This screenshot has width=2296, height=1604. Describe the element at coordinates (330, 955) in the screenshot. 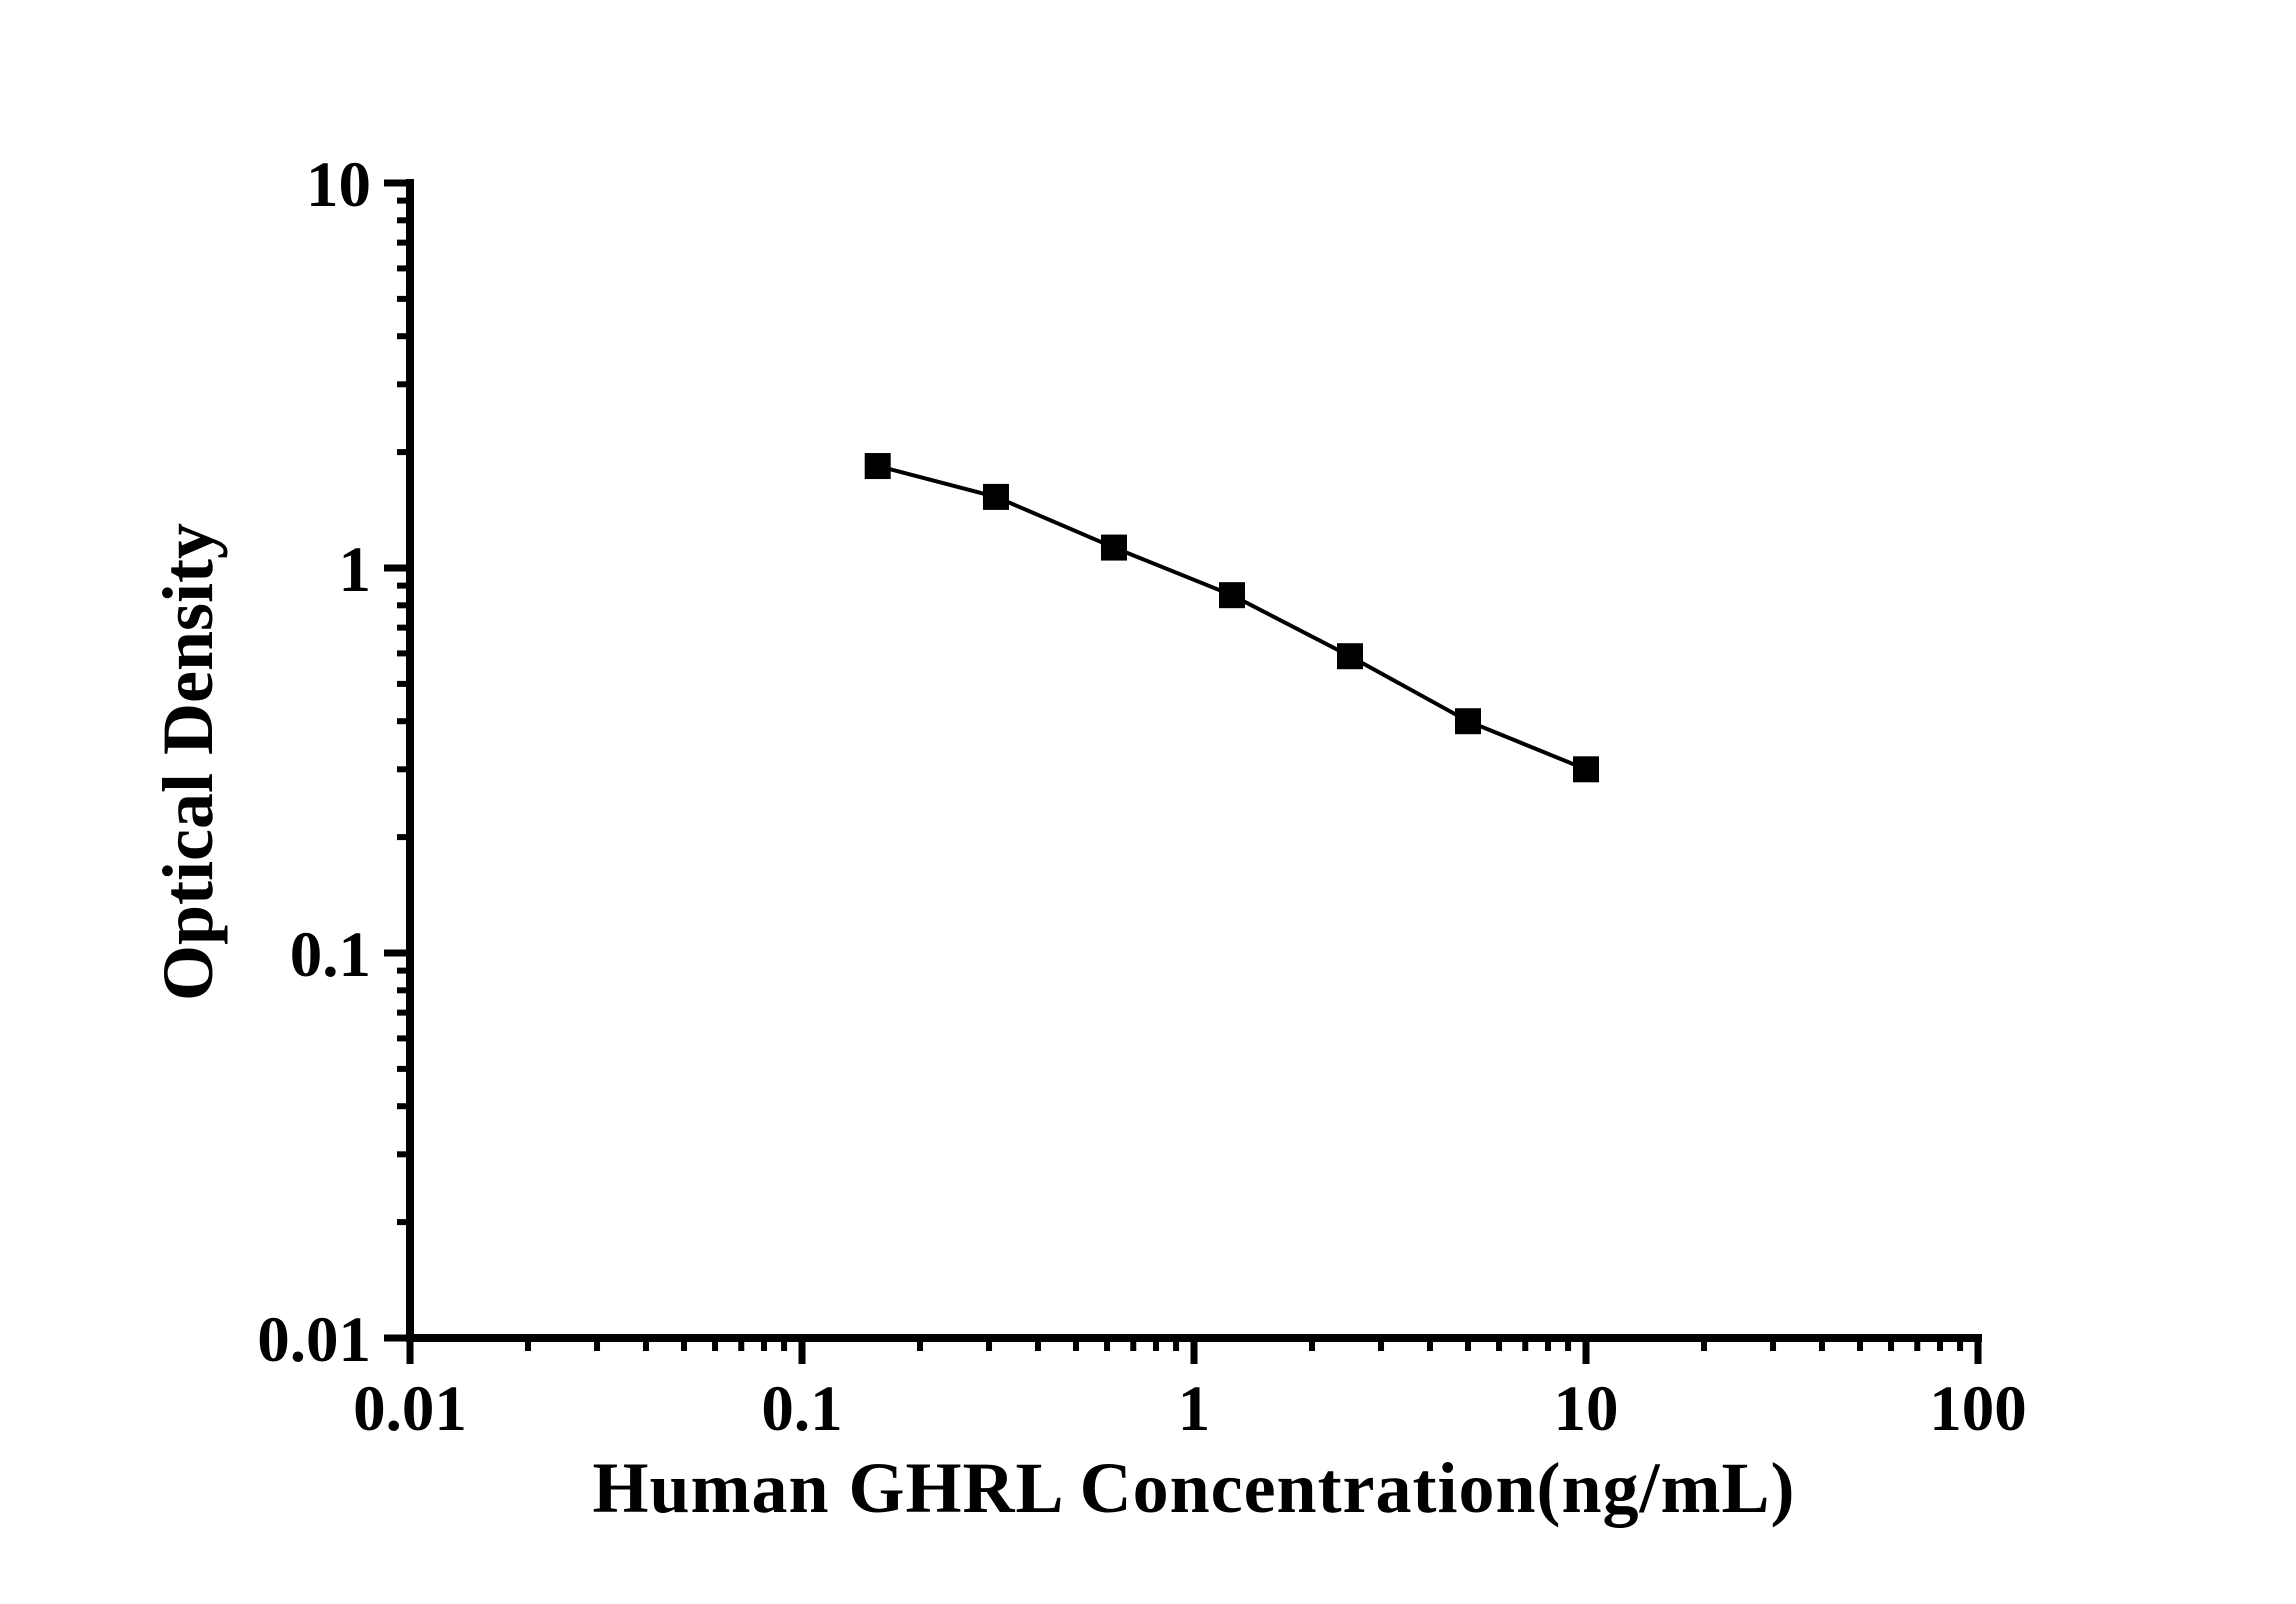

I see `y-tick-label: 0.1` at that location.